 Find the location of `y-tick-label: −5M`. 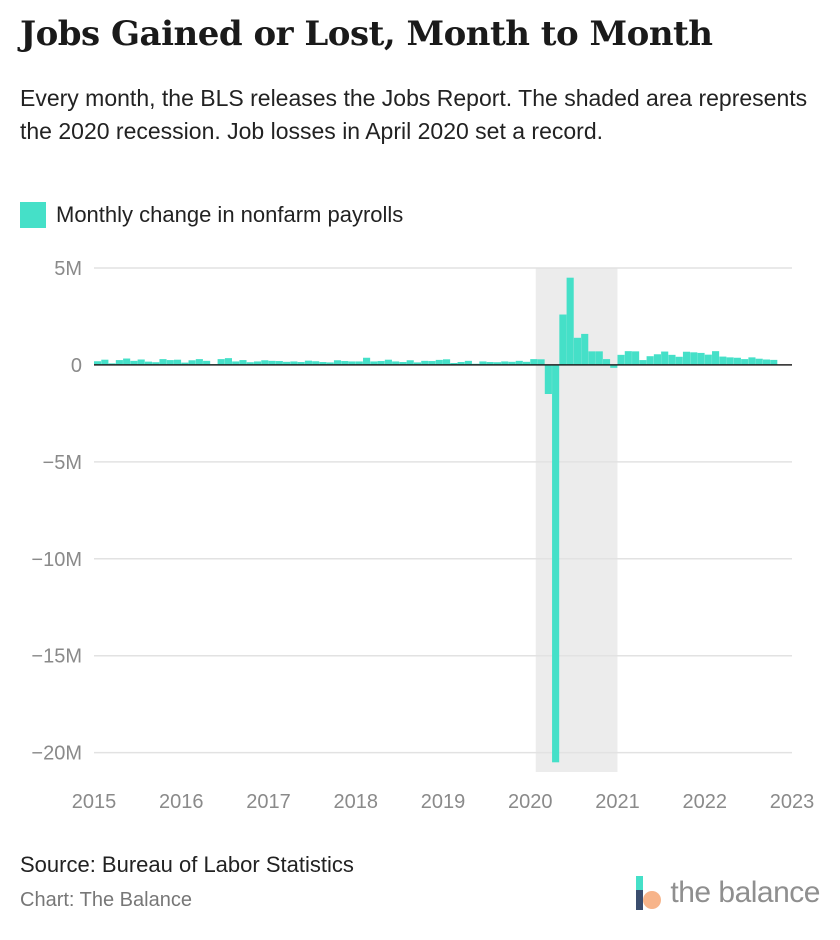

y-tick-label: −5M is located at coordinates (62, 463).